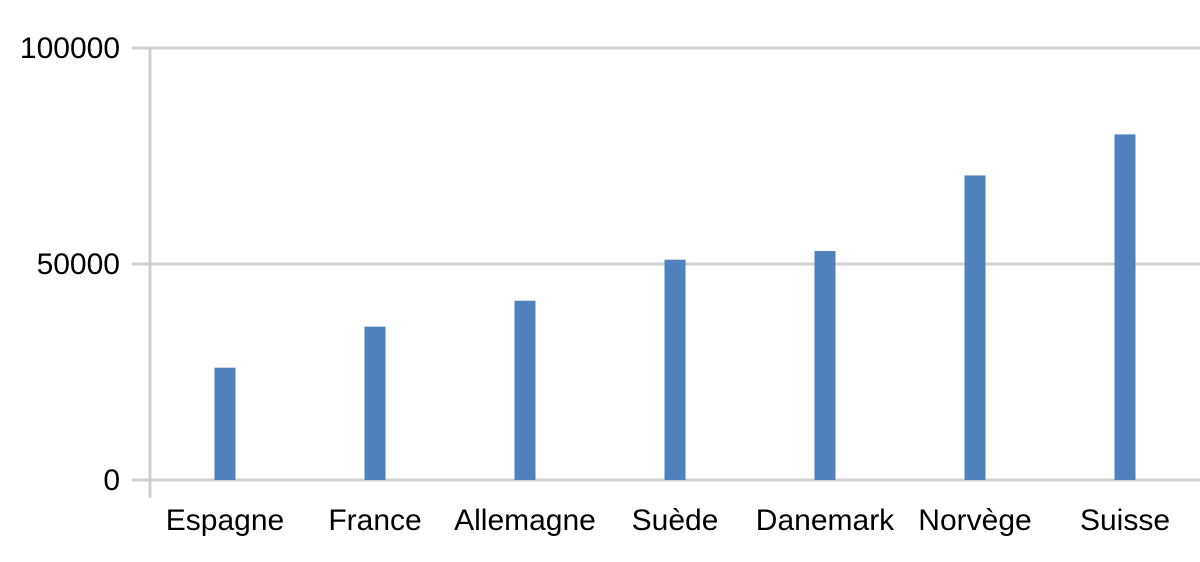 This screenshot has height=562, width=1200. I want to click on y-tick-label: 0, so click(111, 480).